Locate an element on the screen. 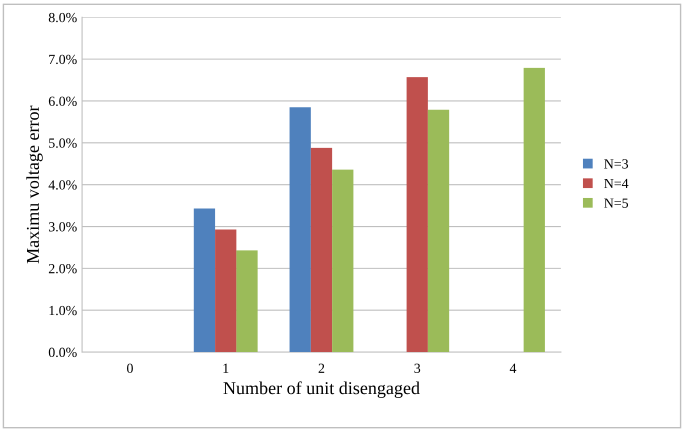 This screenshot has height=432, width=684. x-tick-label: 3 is located at coordinates (417, 368).